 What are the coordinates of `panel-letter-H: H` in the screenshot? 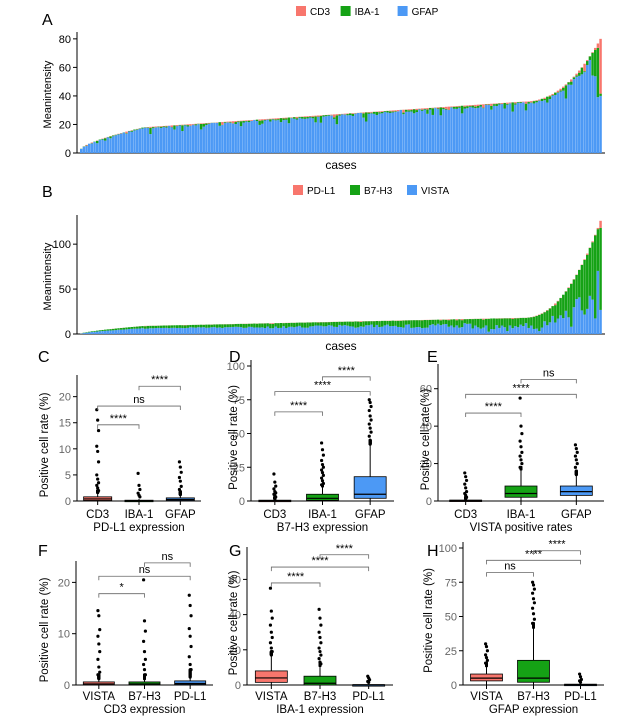 It's located at (433, 551).